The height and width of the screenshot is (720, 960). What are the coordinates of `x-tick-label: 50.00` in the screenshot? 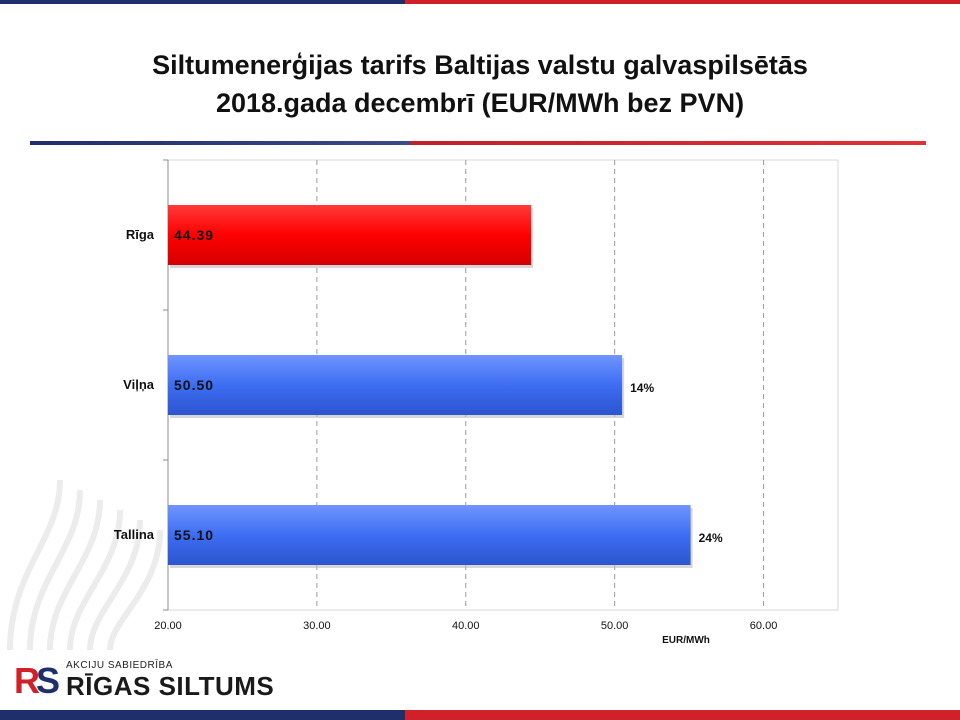 It's located at (615, 626).